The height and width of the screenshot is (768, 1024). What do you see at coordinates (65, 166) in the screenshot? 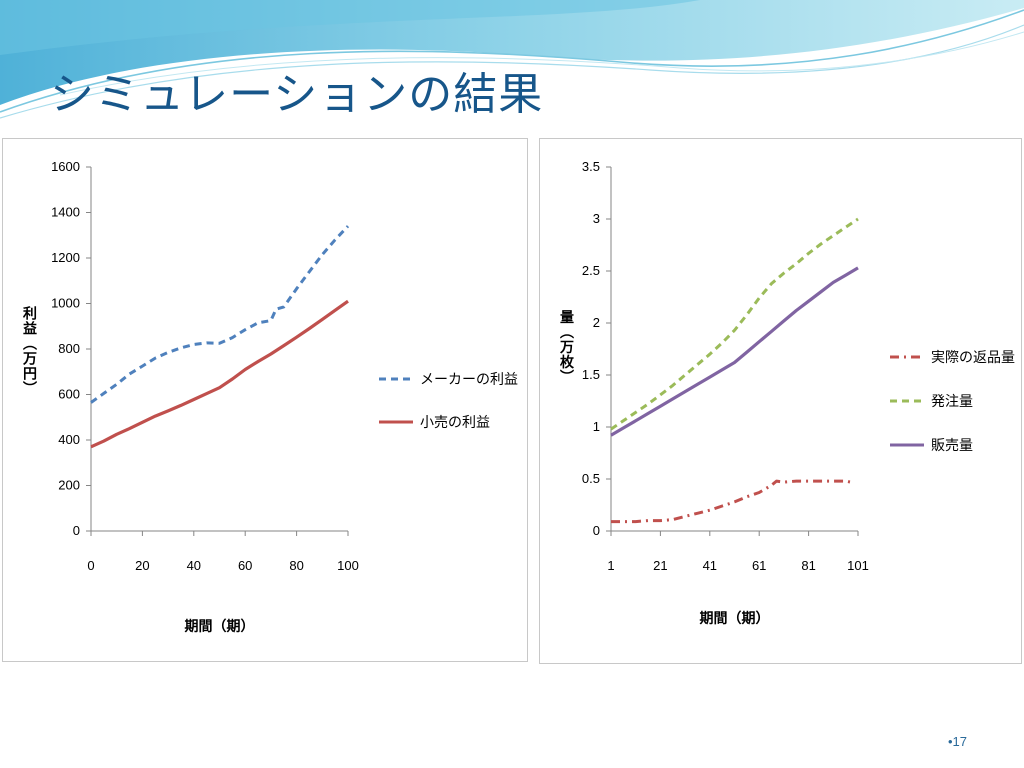
I see `y-tick-label: 1600` at bounding box center [65, 166].